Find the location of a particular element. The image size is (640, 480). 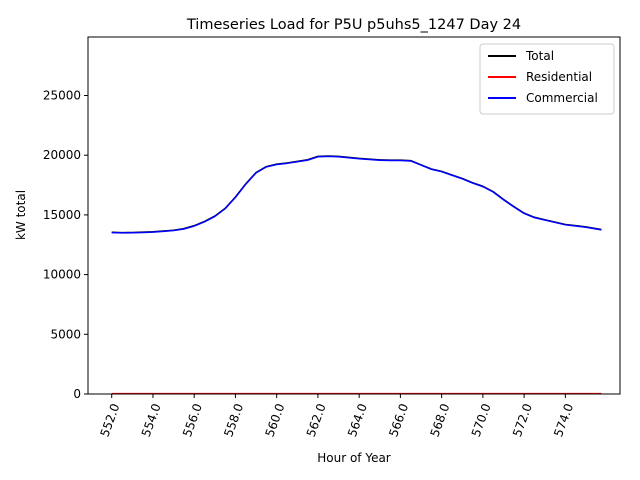

x-tick-label: 572.0 is located at coordinates (522, 420).